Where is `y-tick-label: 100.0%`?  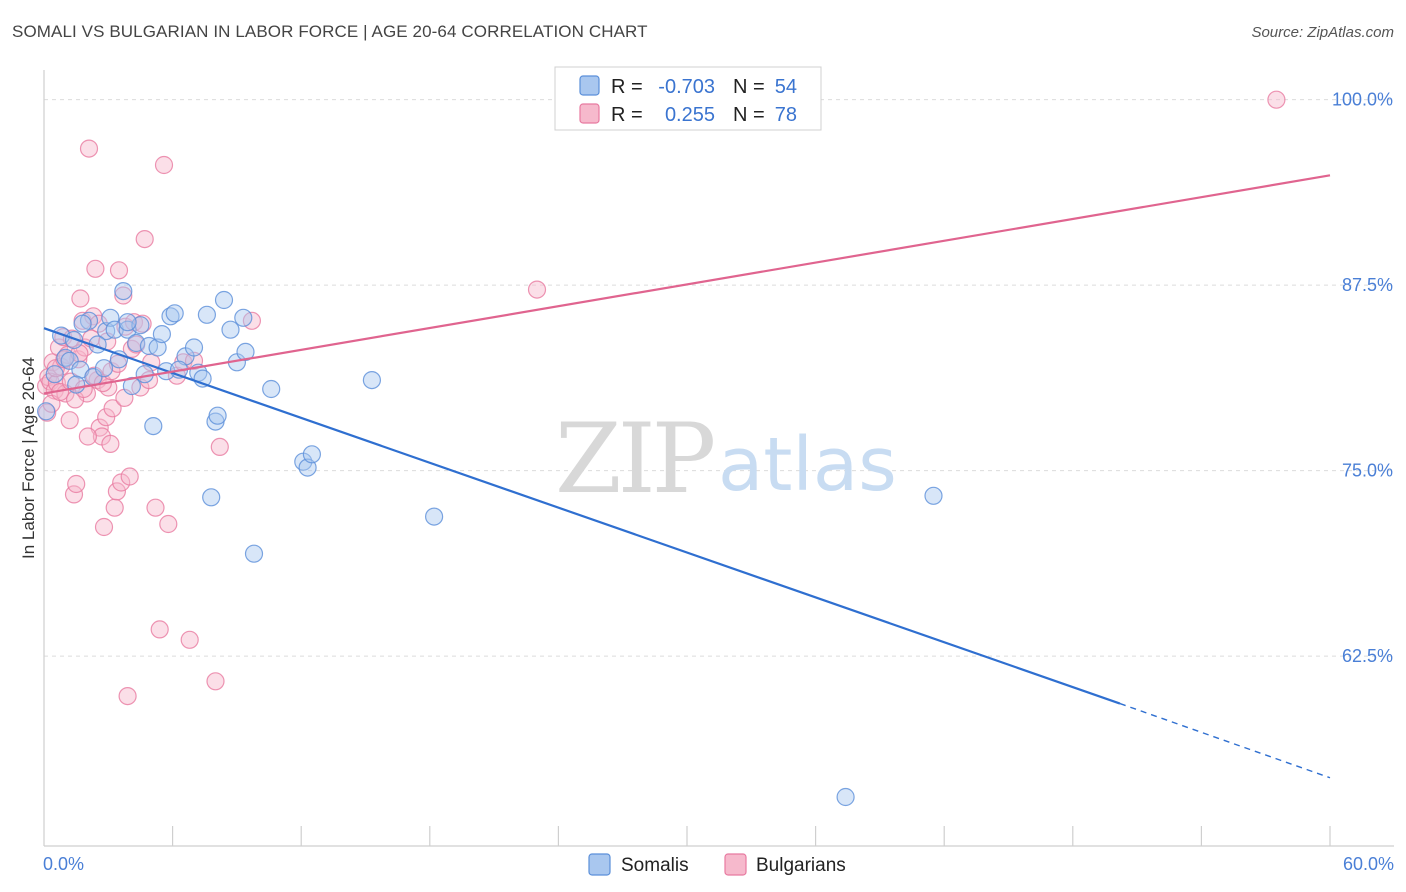 y-tick-label: 100.0% is located at coordinates (1362, 100).